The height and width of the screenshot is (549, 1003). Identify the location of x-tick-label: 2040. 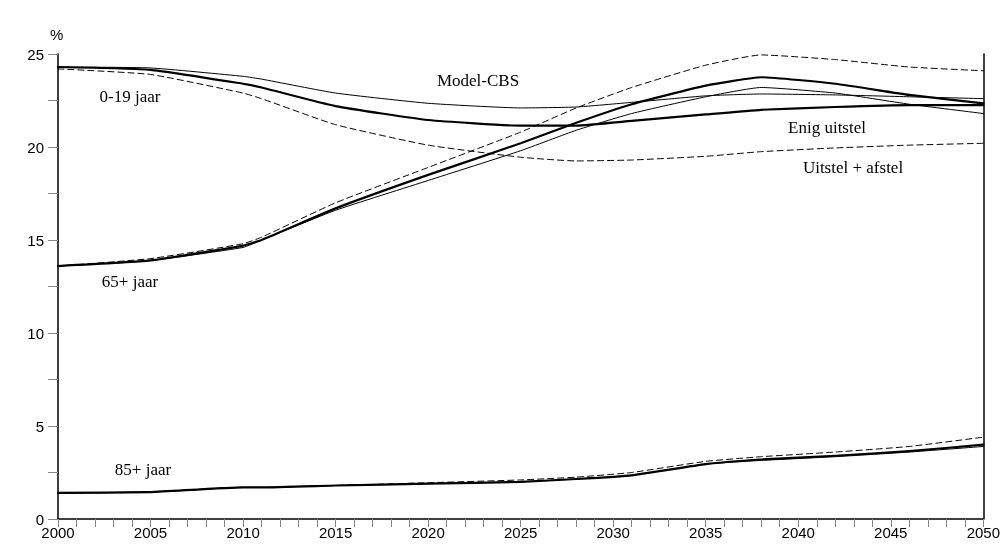
(798, 532).